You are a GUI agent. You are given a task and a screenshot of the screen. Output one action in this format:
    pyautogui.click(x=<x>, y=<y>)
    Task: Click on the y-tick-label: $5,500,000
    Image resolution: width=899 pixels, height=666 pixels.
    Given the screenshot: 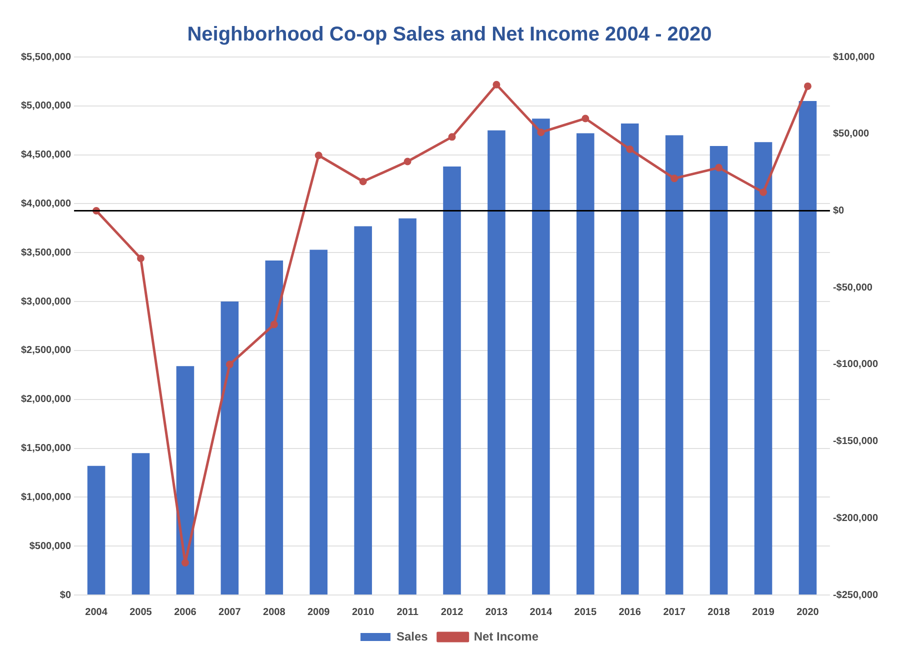 What is the action you would take?
    pyautogui.click(x=46, y=57)
    